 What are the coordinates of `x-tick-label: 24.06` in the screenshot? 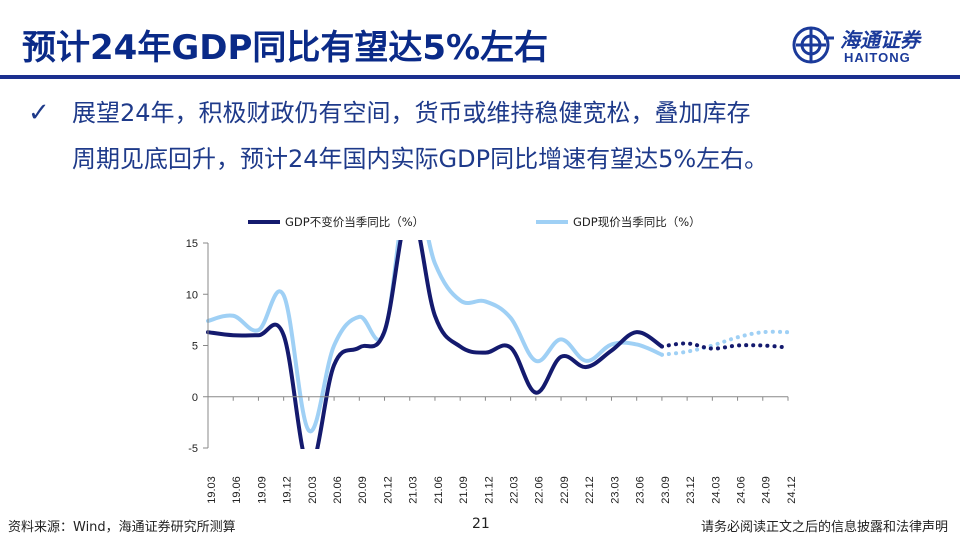 It's located at (741, 490).